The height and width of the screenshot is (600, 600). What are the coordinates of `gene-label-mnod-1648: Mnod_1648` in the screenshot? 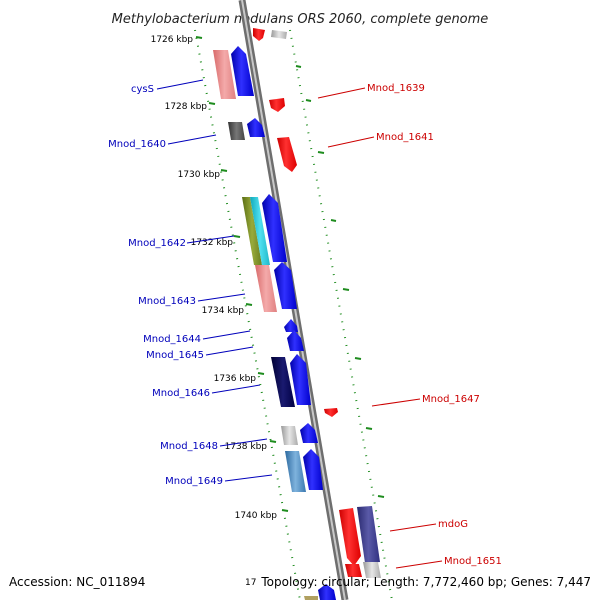 It's located at (189, 446).